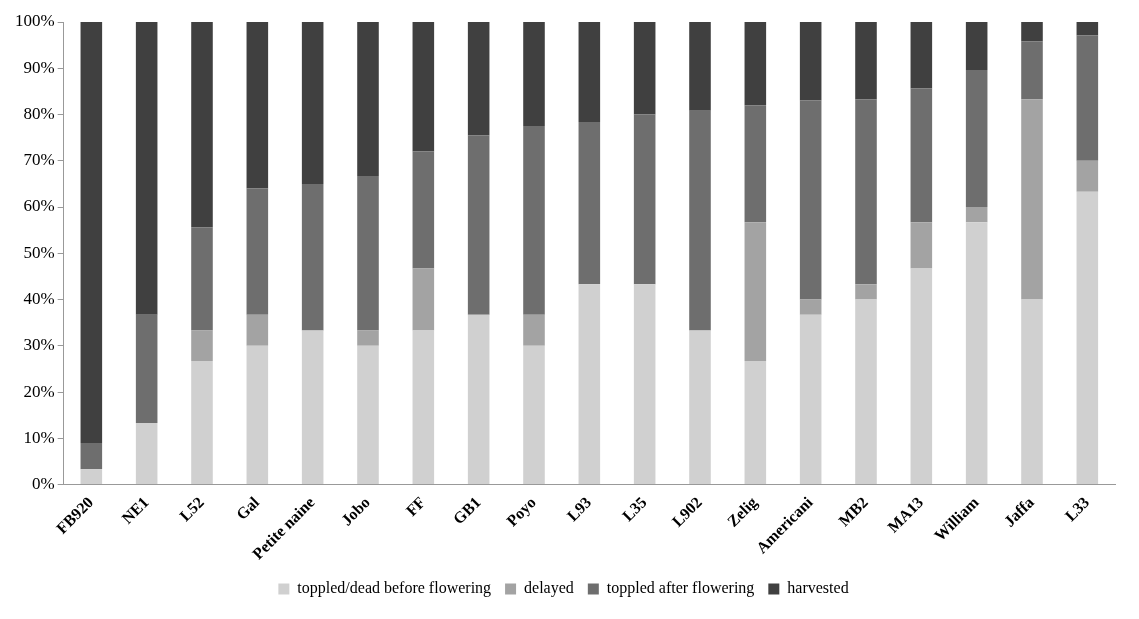 This screenshot has height=619, width=1139. I want to click on y-tick-label: 100%, so click(34, 21).